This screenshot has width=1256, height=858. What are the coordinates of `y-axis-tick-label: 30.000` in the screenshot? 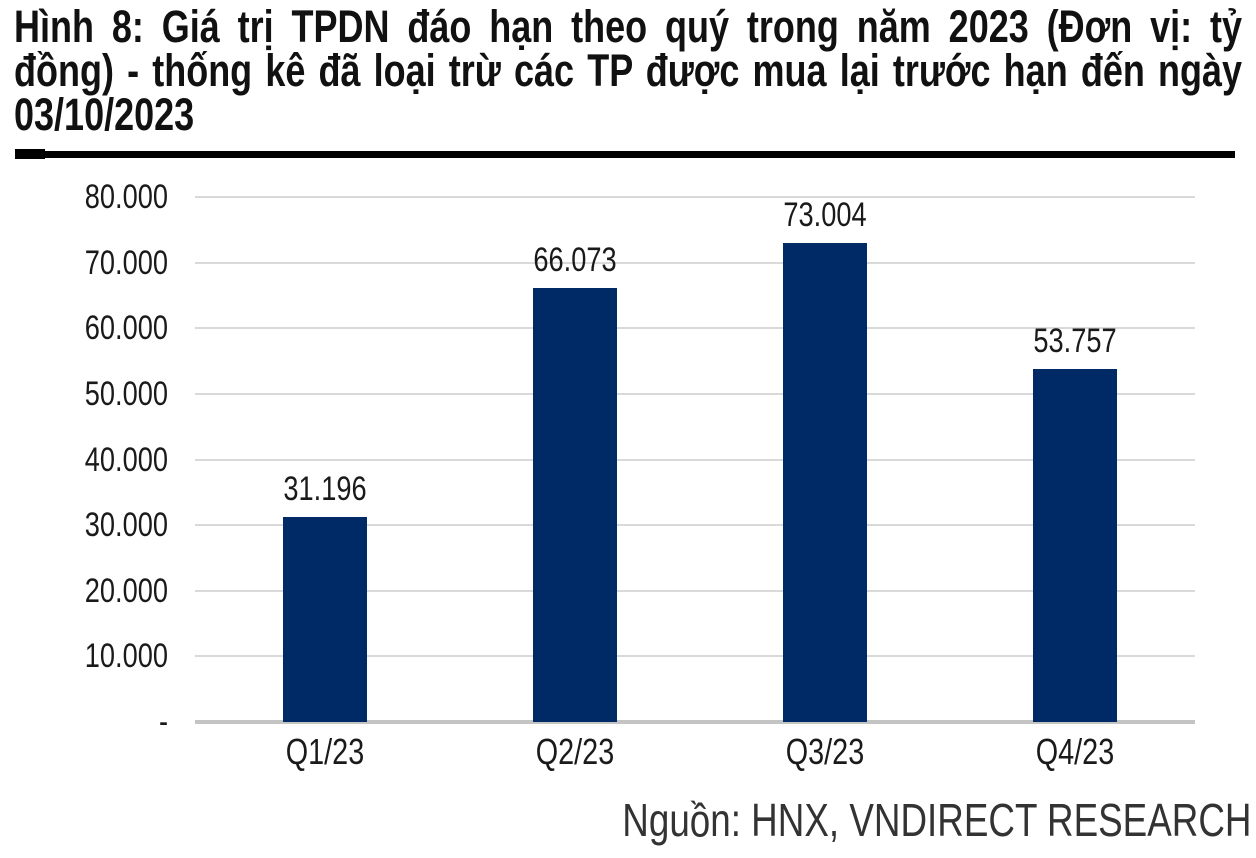 It's located at (126, 525).